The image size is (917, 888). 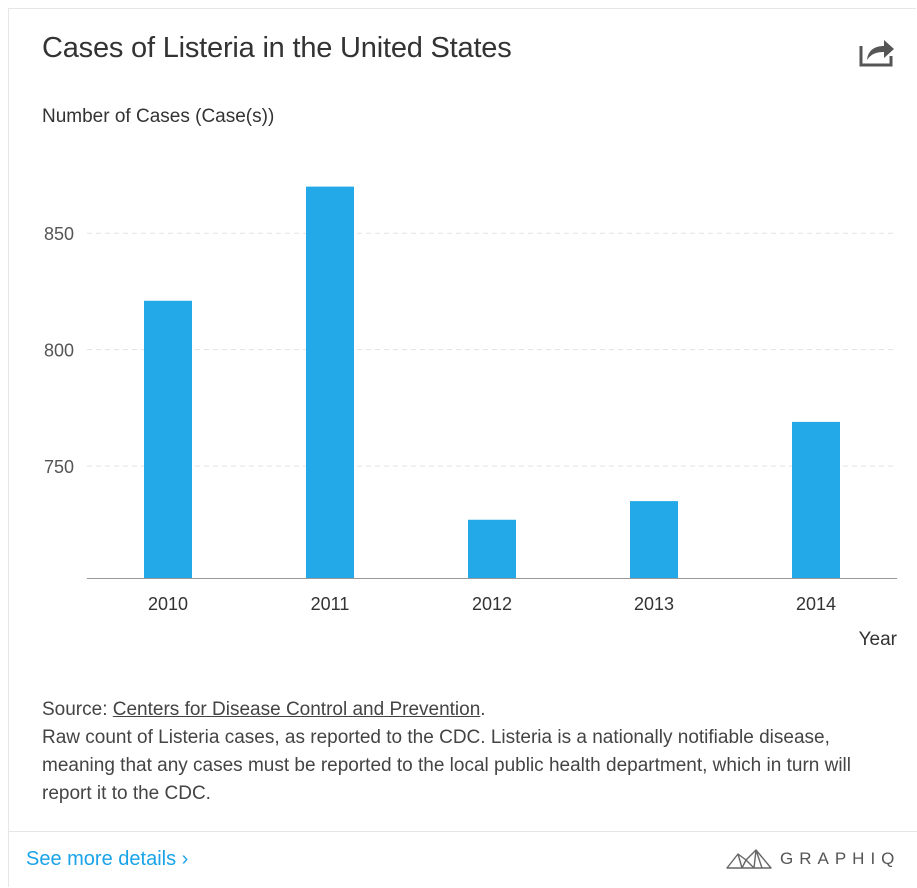 I want to click on bar-2011, so click(x=330, y=382).